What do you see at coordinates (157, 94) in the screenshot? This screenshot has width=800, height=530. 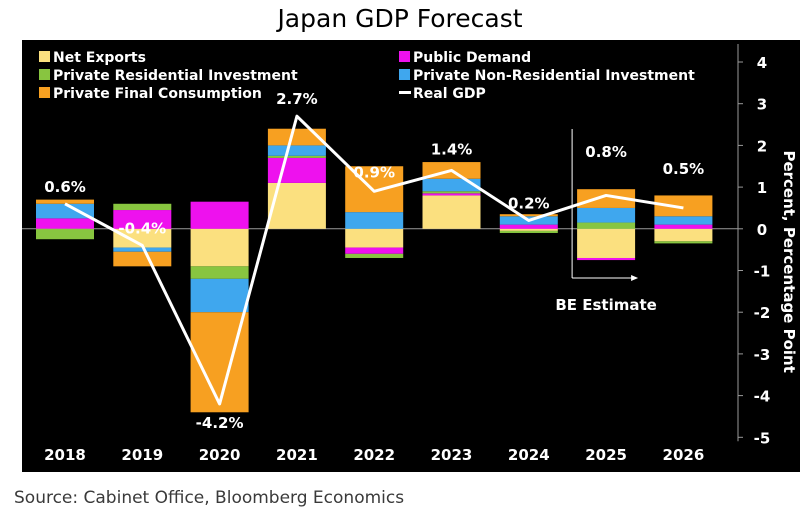 I see `legend-label: Private Final Consumption` at bounding box center [157, 94].